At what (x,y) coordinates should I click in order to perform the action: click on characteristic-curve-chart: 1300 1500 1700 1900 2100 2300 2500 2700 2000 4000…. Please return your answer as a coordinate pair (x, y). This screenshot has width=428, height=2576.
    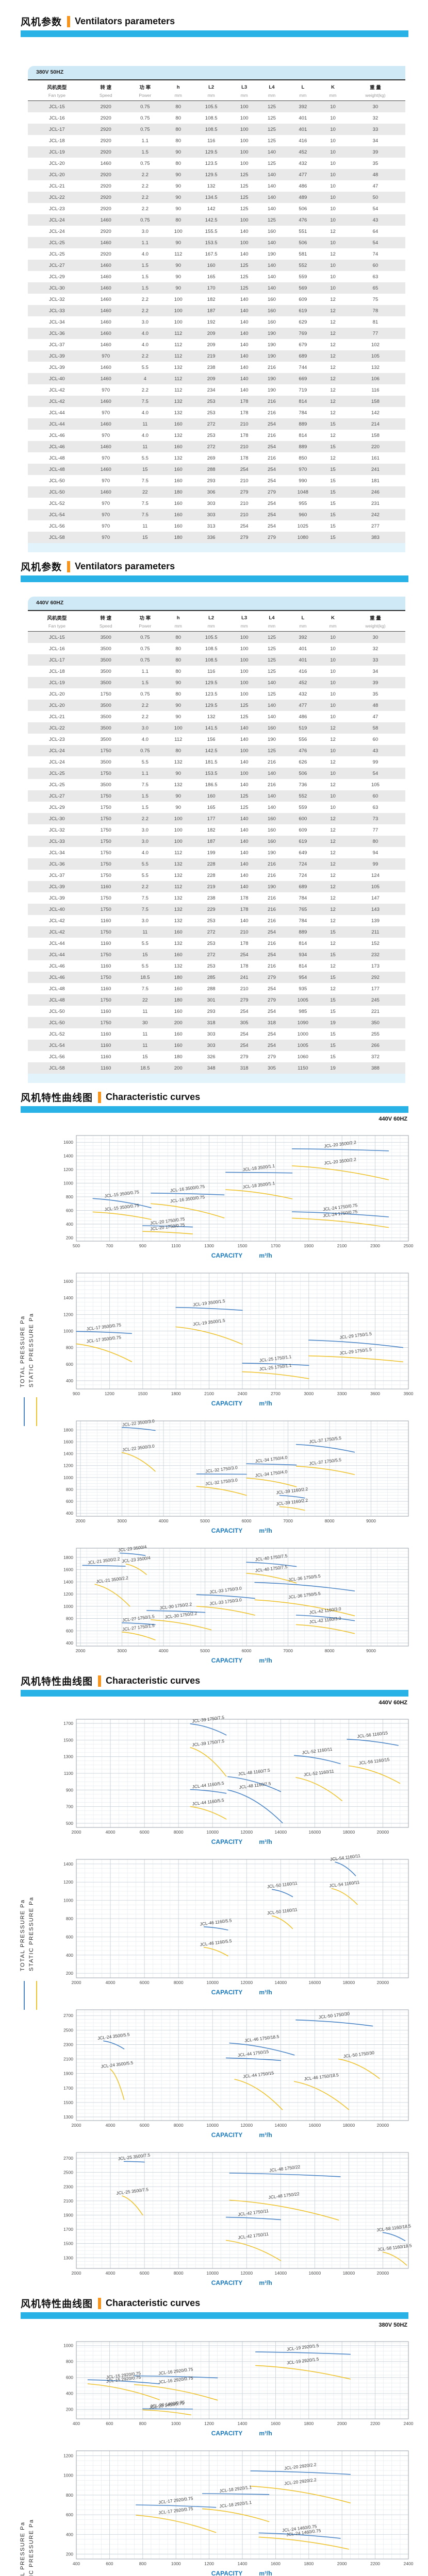
    Looking at the image, I should click on (237, 2219).